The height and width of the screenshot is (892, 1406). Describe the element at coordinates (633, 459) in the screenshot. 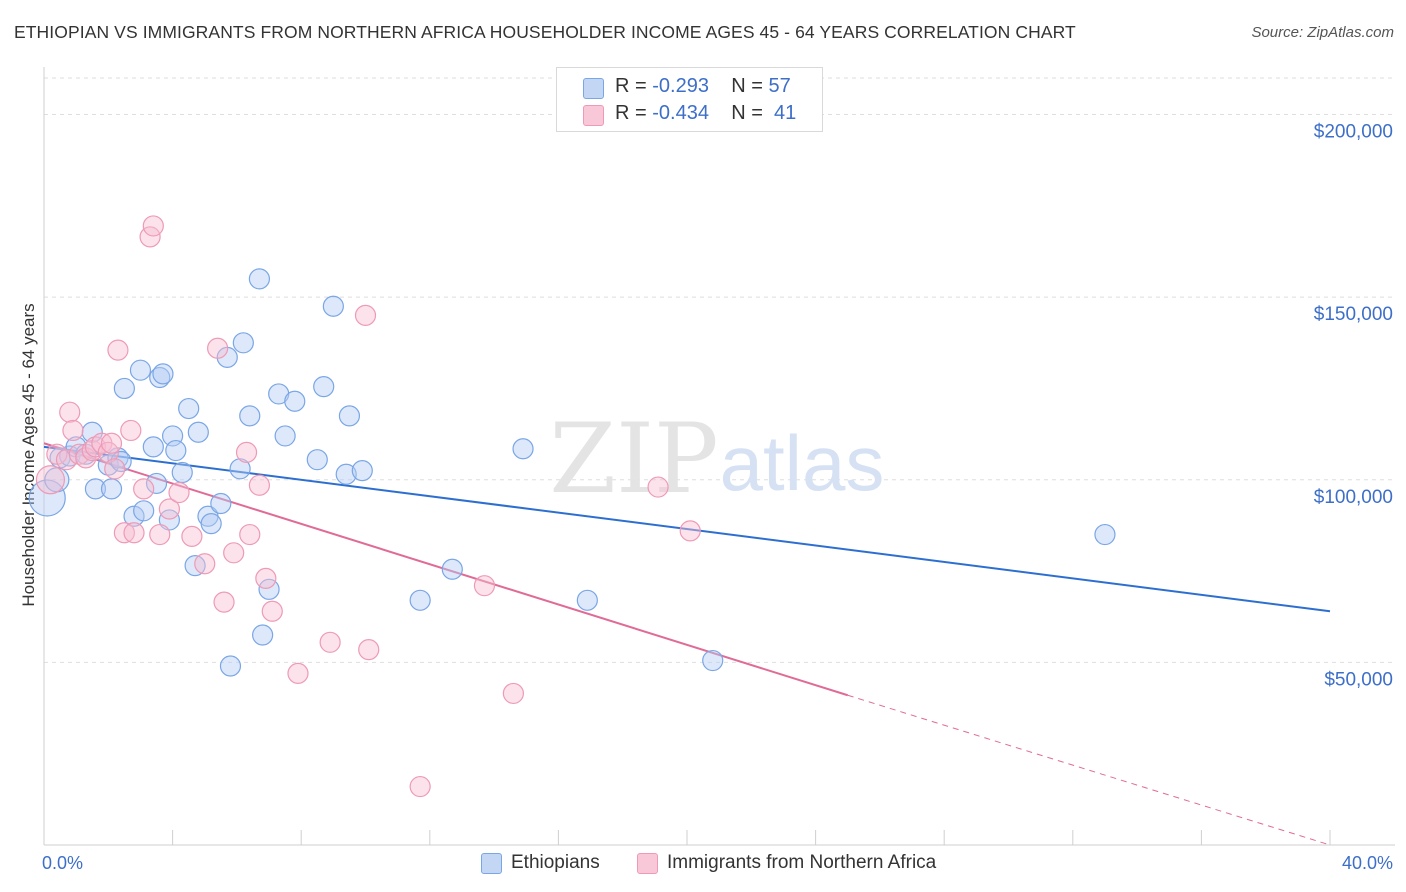

I see `watermark-zip: ZIP` at that location.